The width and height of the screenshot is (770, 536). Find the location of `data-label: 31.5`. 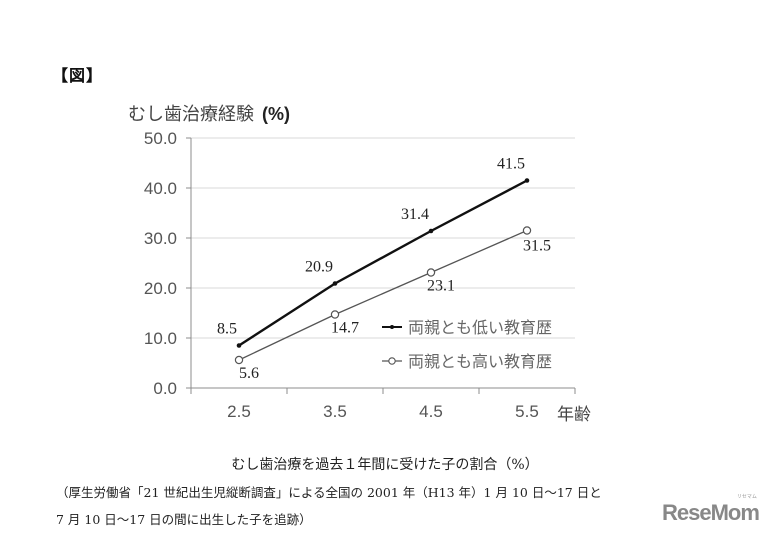

data-label: 31.5 is located at coordinates (537, 246).